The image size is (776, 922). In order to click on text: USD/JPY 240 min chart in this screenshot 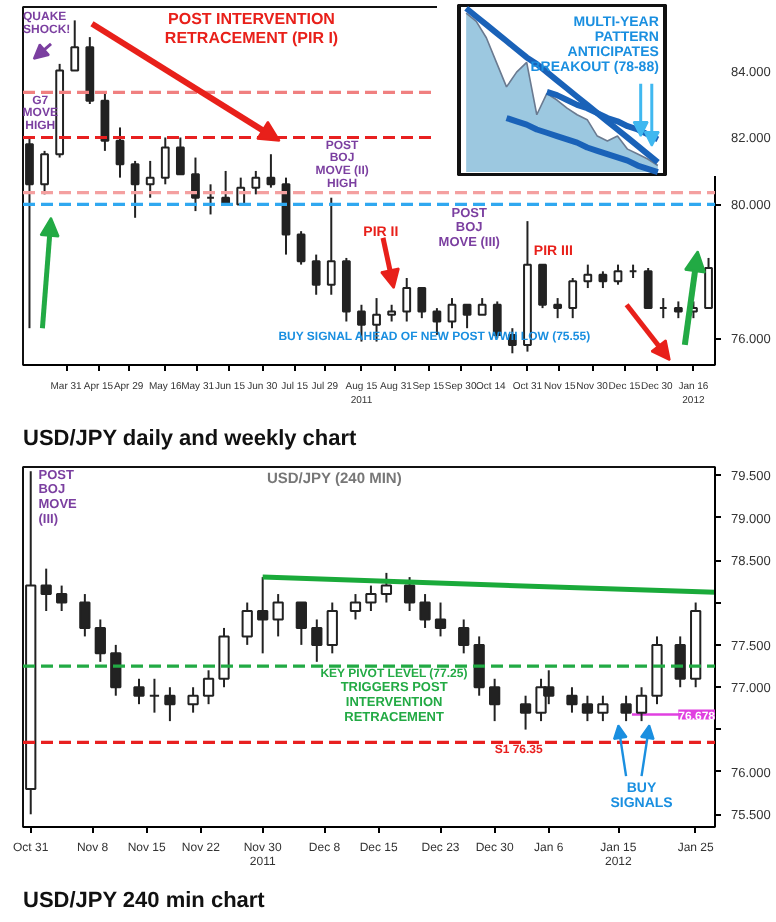, I will do `click(144, 901)`.